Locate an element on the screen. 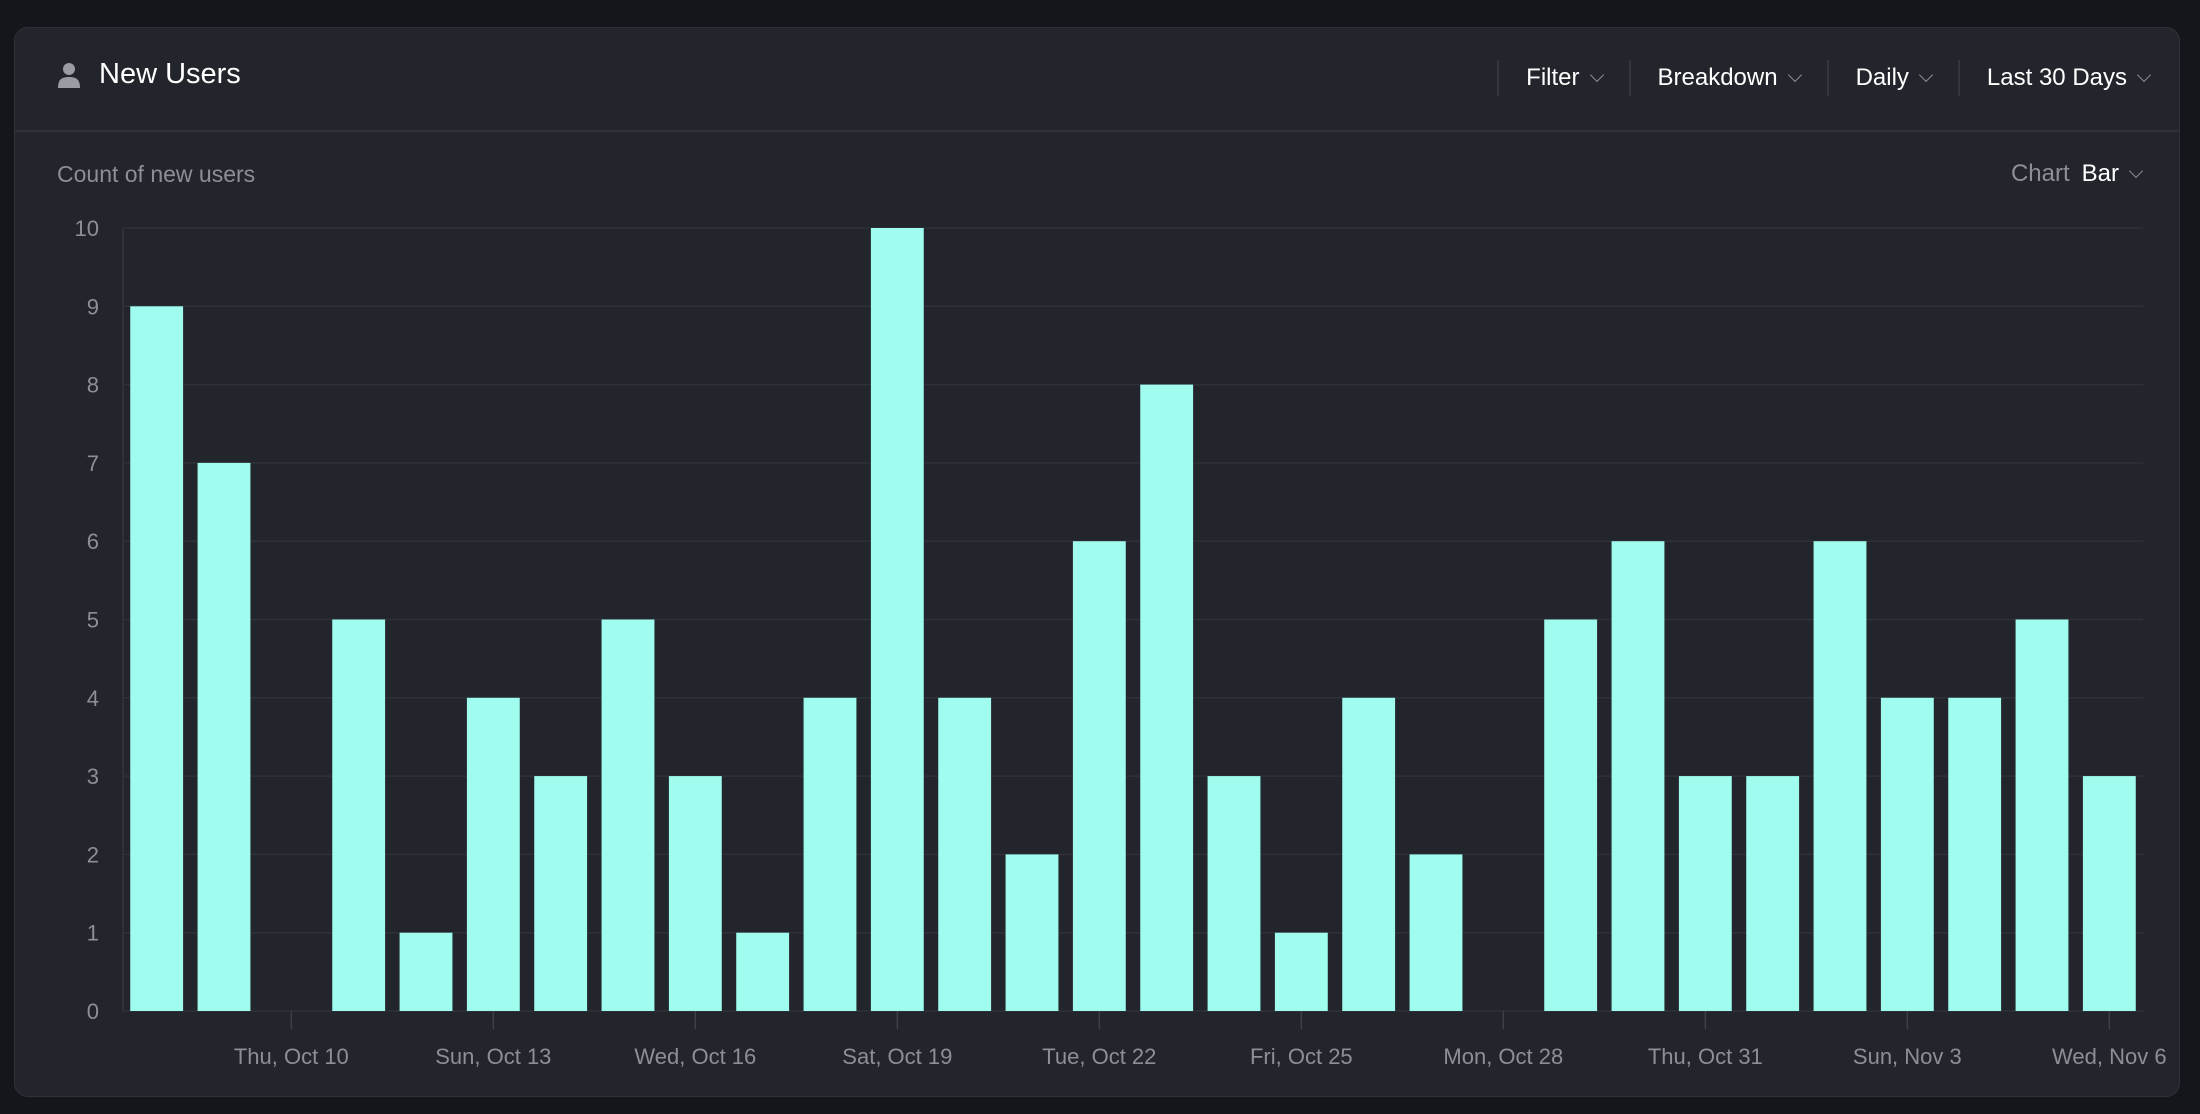 The height and width of the screenshot is (1114, 2200). y-tick-label: 9 is located at coordinates (93, 306).